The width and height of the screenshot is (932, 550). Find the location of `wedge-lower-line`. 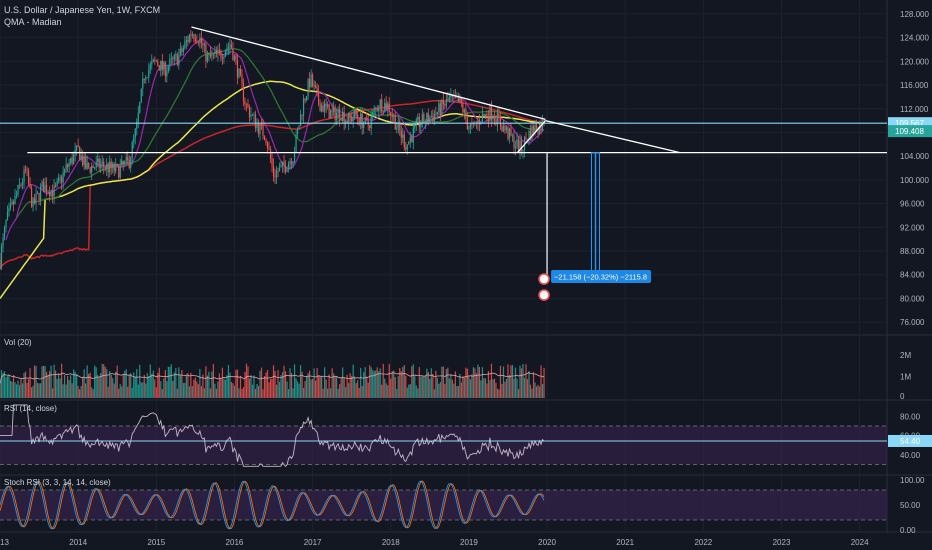

wedge-lower-line is located at coordinates (531, 137).